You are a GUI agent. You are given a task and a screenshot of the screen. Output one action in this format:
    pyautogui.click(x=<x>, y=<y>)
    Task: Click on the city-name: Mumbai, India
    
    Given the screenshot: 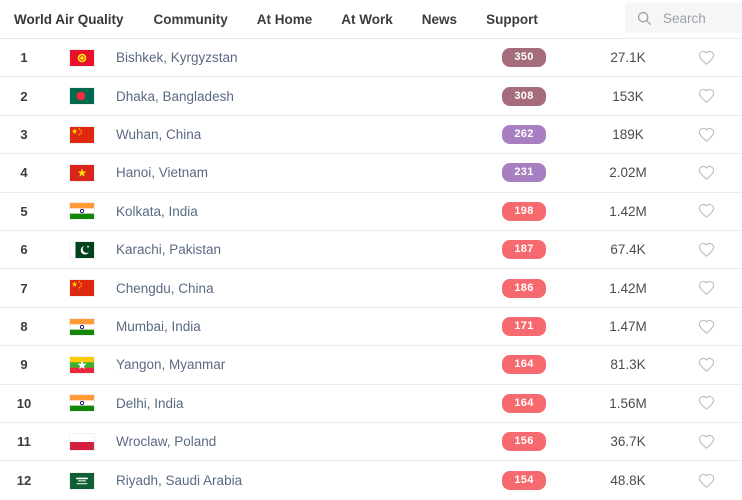 What is the action you would take?
    pyautogui.click(x=158, y=327)
    